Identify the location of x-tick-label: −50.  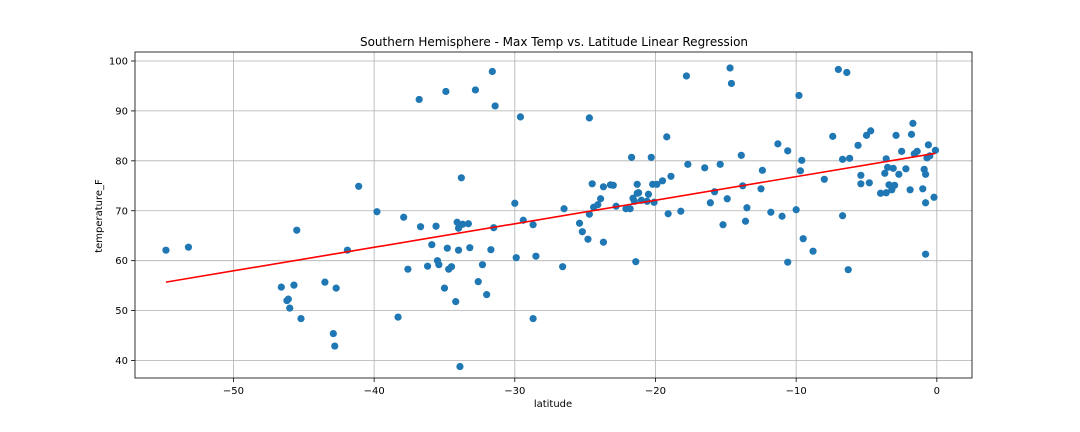
(233, 391).